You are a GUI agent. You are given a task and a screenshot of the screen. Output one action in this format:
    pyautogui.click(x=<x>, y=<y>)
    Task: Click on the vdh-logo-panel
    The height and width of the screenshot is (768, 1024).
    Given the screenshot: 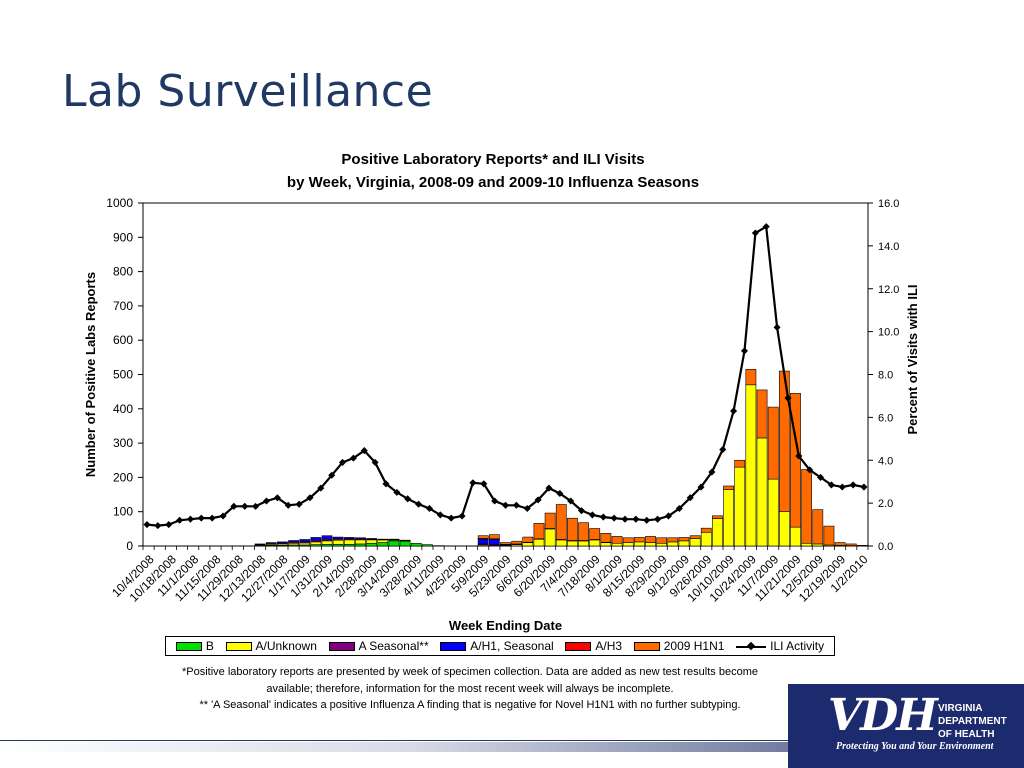 What is the action you would take?
    pyautogui.click(x=906, y=726)
    